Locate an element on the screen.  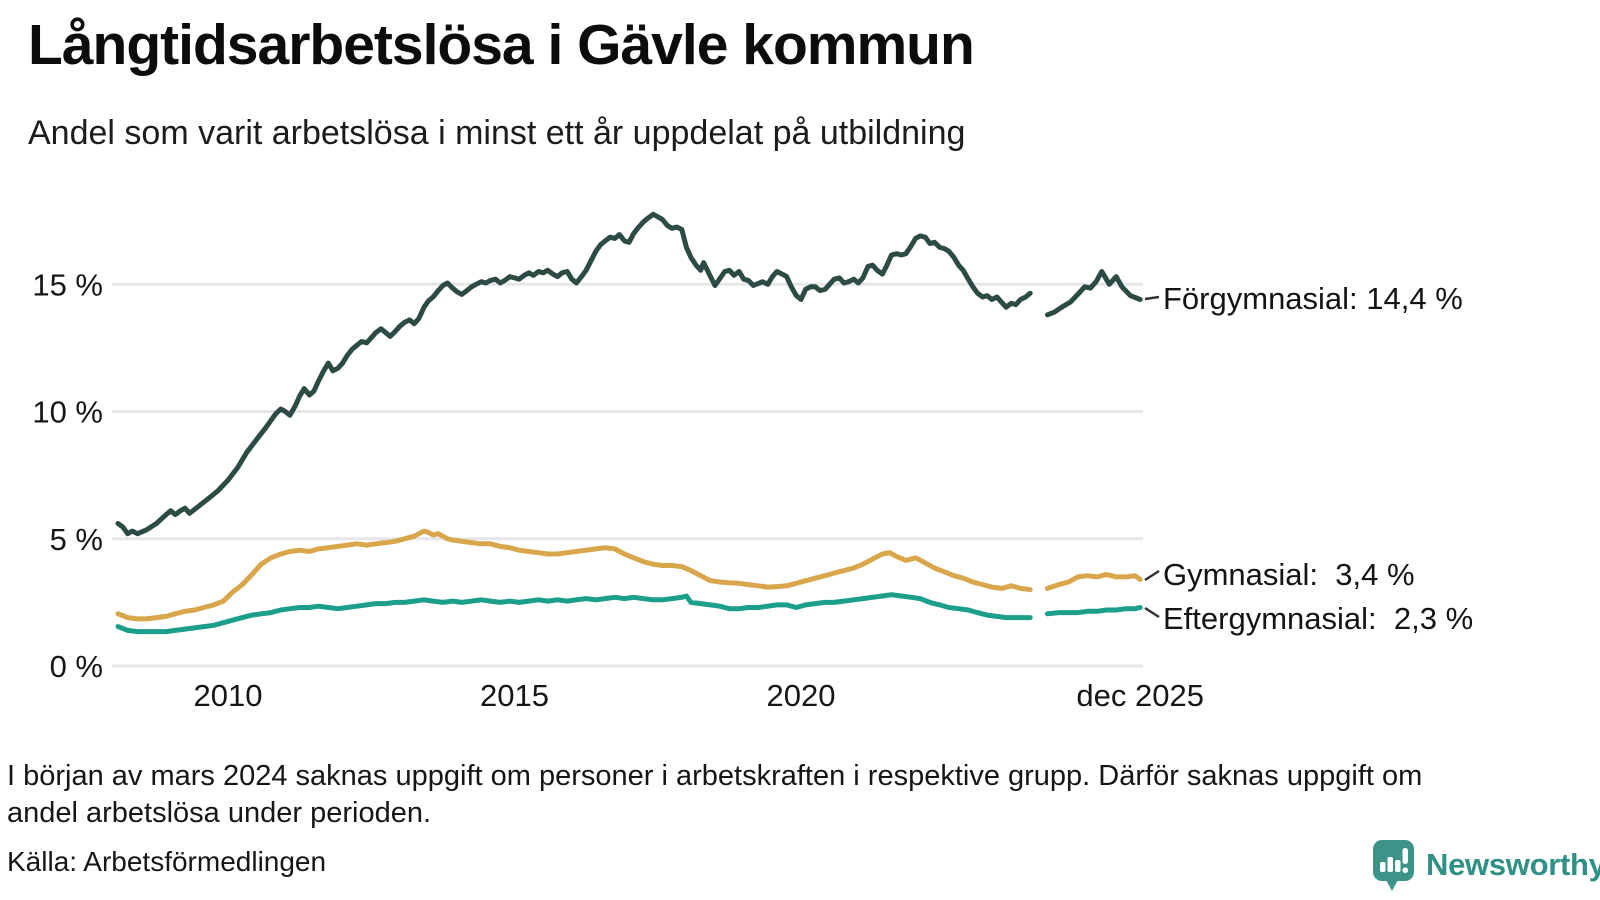
y-axis-tick-label: 0 % is located at coordinates (76, 666).